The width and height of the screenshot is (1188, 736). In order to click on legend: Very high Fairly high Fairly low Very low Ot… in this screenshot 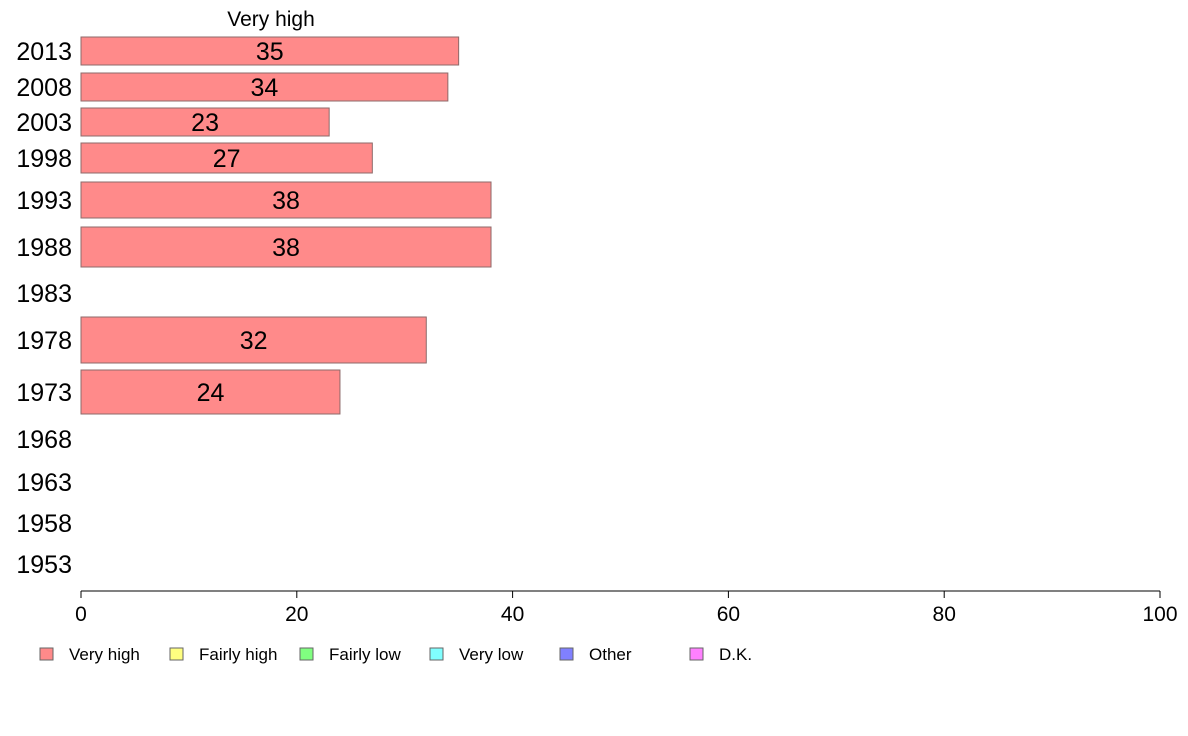, I will do `click(395, 654)`.